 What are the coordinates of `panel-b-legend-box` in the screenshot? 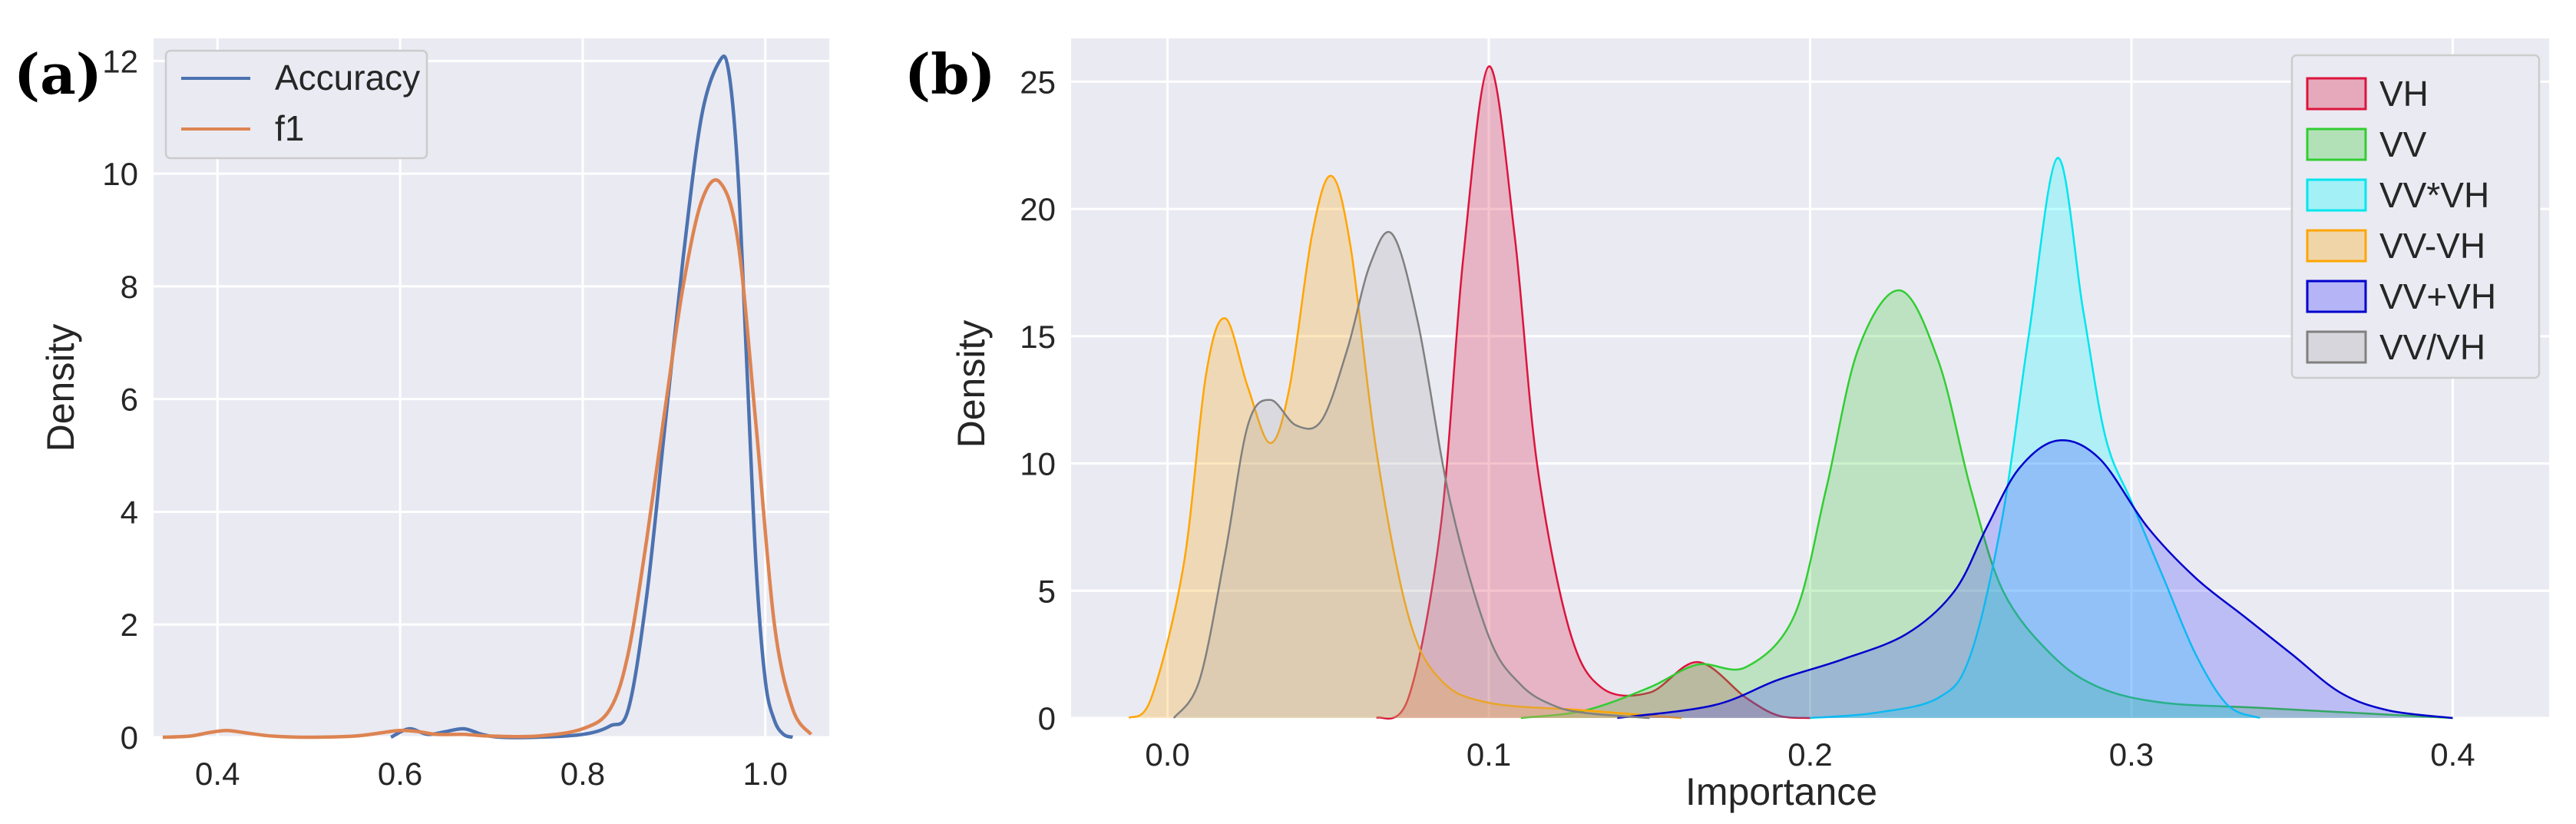 It's located at (2415, 216).